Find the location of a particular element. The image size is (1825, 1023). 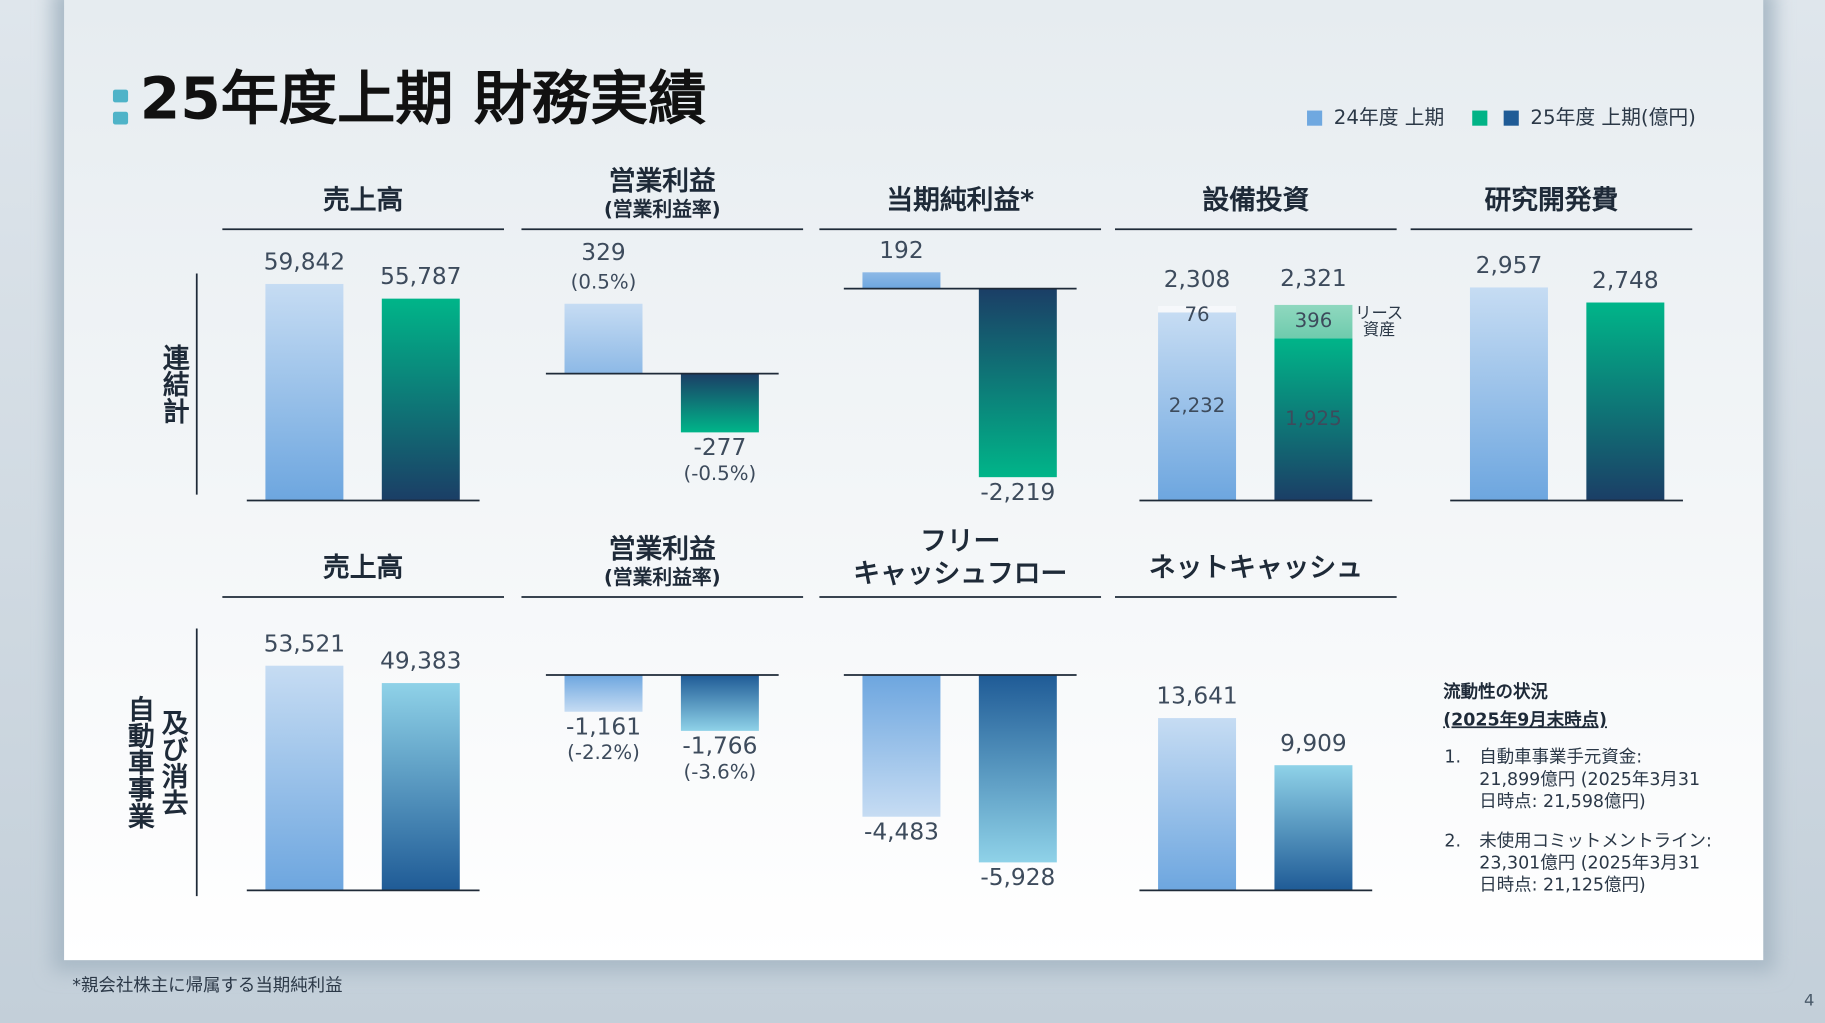

legend-label: 24年度 上期 is located at coordinates (1389, 117).